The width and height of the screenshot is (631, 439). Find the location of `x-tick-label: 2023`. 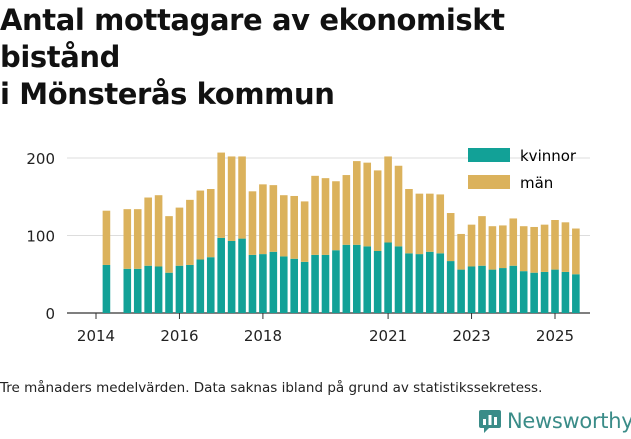

x-tick-label: 2023 is located at coordinates (471, 336).